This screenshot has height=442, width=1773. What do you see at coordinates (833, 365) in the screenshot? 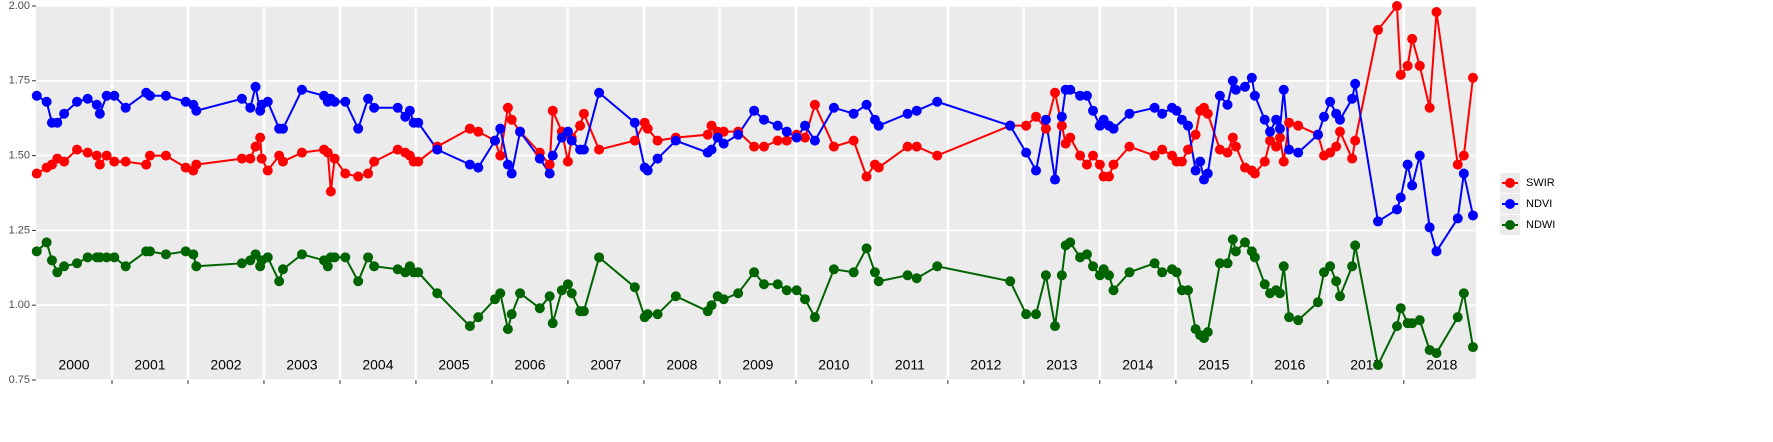
I see `x-tick-label: 2010` at bounding box center [833, 365].